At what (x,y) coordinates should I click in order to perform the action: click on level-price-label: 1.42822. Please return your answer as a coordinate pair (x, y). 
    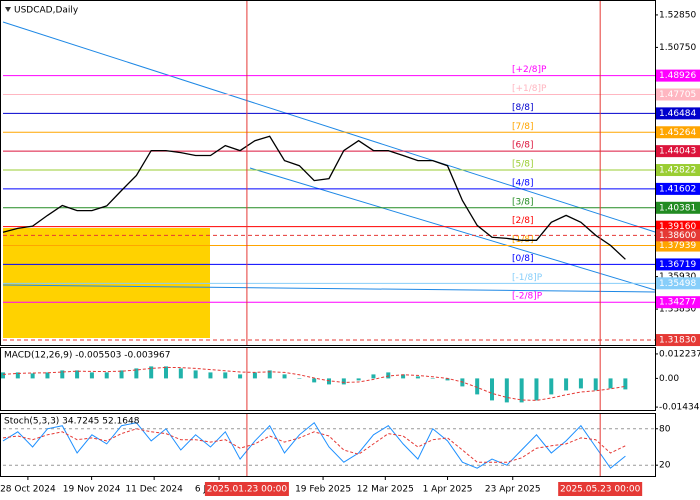
    Looking at the image, I should click on (677, 171).